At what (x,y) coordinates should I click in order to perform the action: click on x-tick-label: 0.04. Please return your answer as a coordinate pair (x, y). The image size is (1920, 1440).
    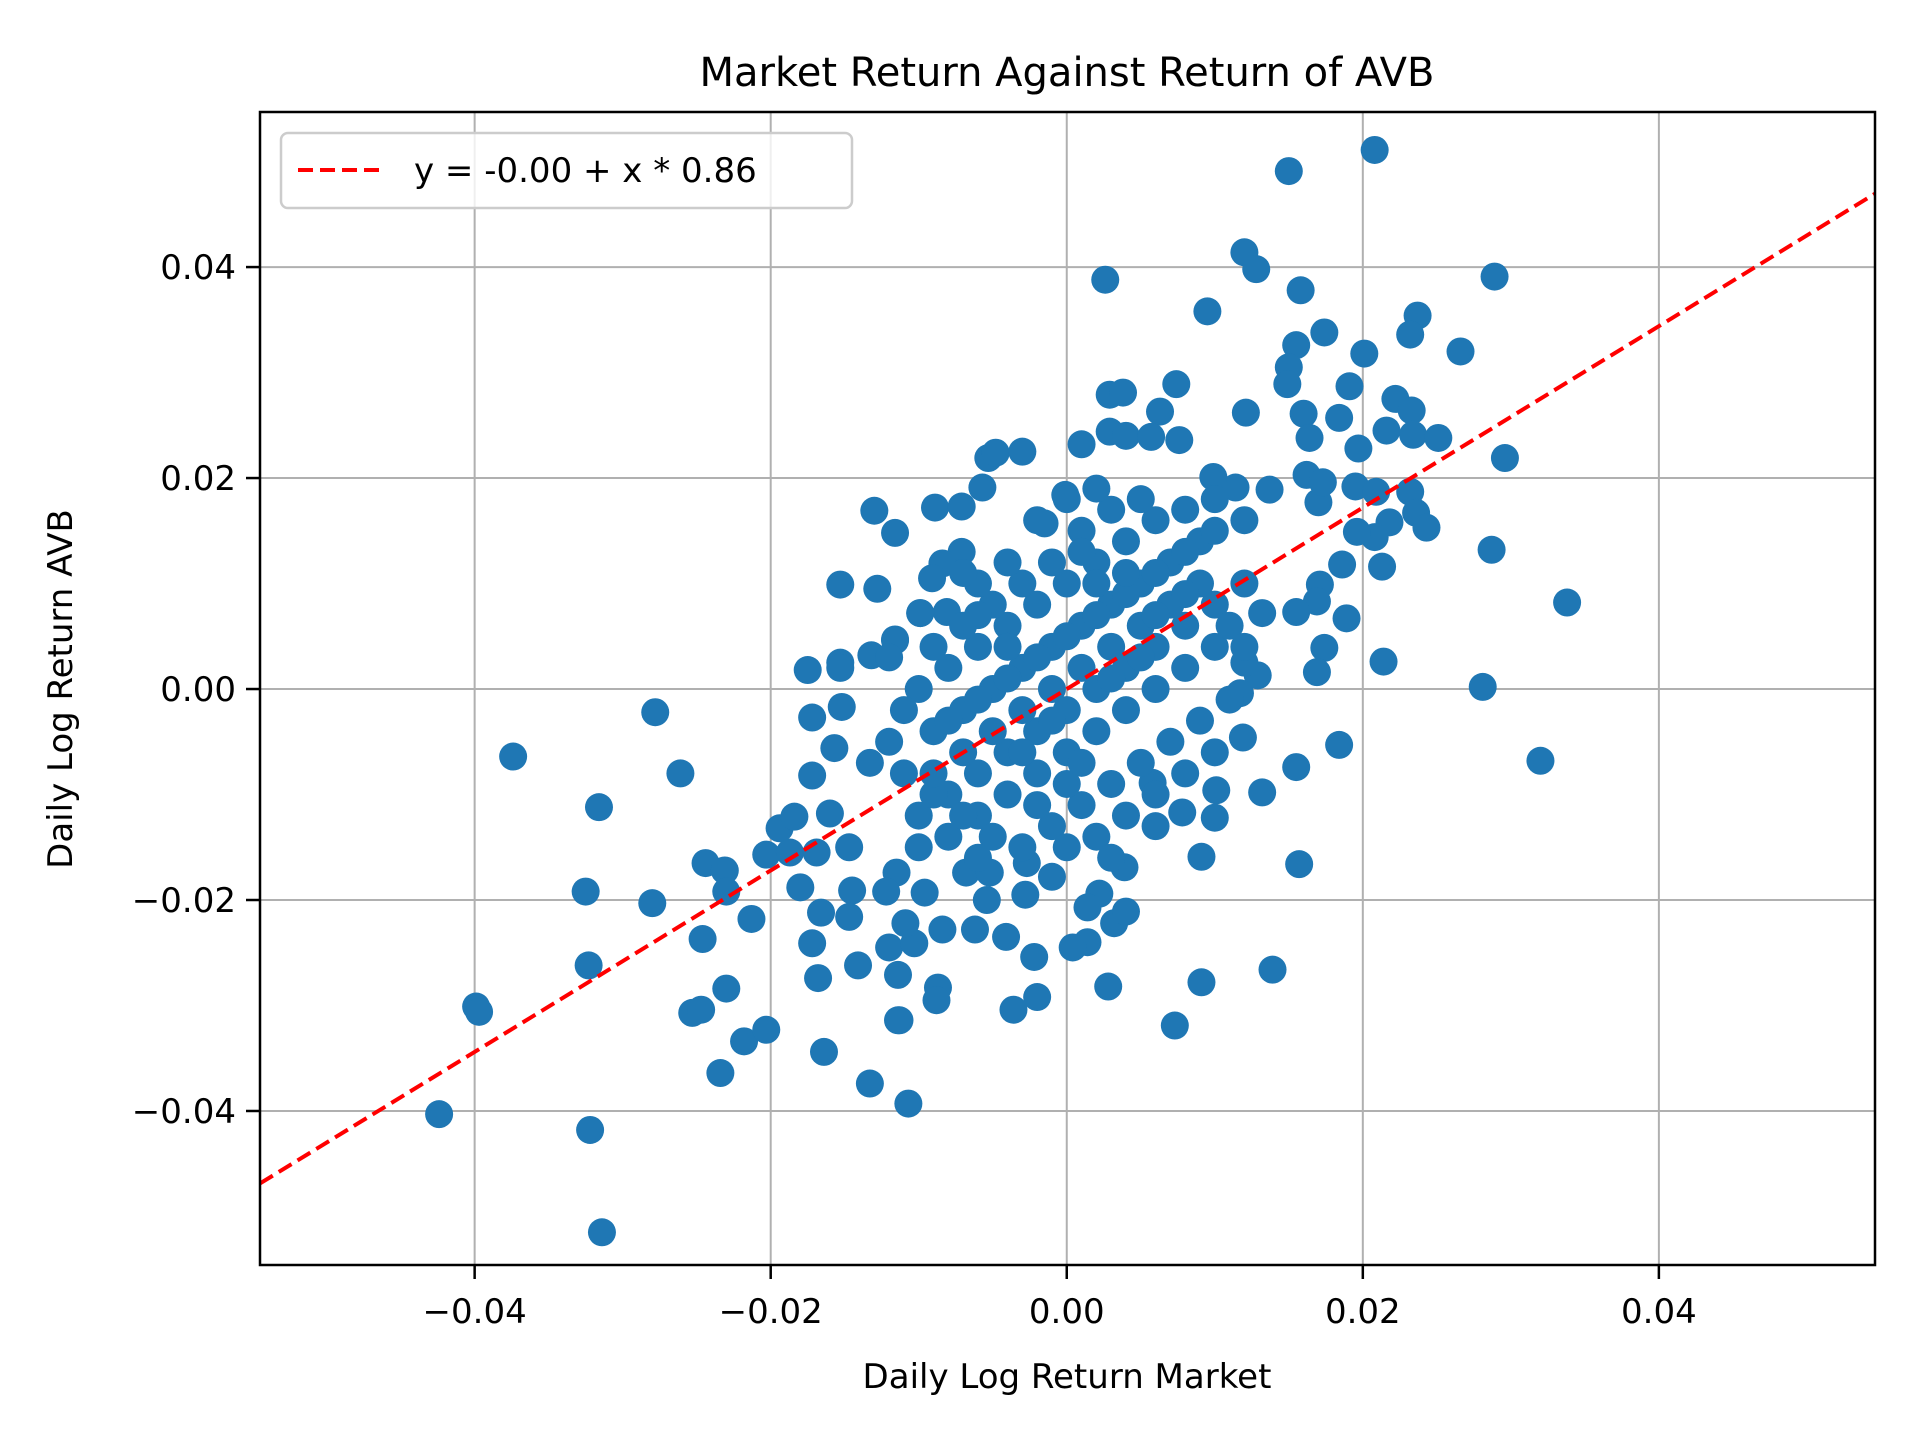
    Looking at the image, I should click on (1659, 1312).